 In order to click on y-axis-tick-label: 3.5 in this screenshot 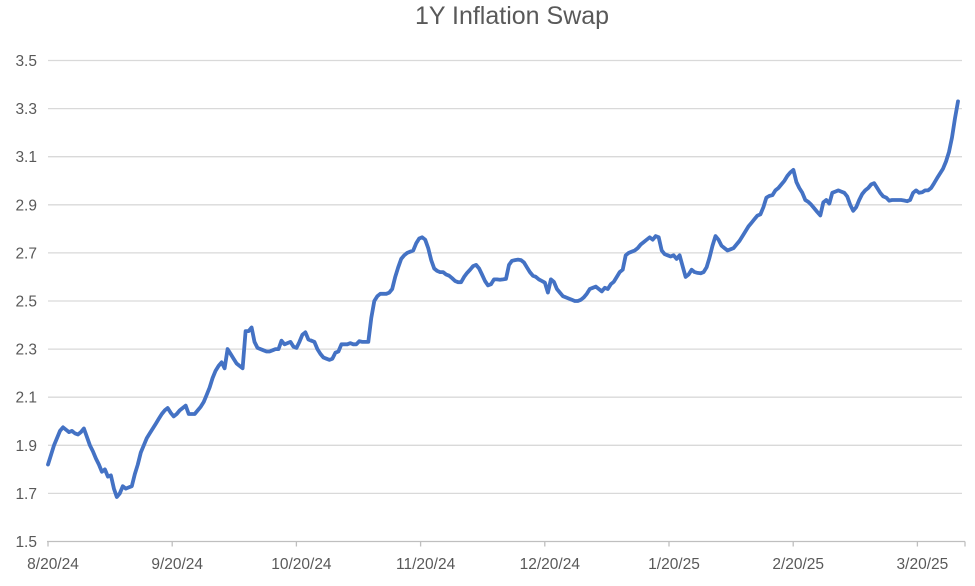, I will do `click(26, 61)`.